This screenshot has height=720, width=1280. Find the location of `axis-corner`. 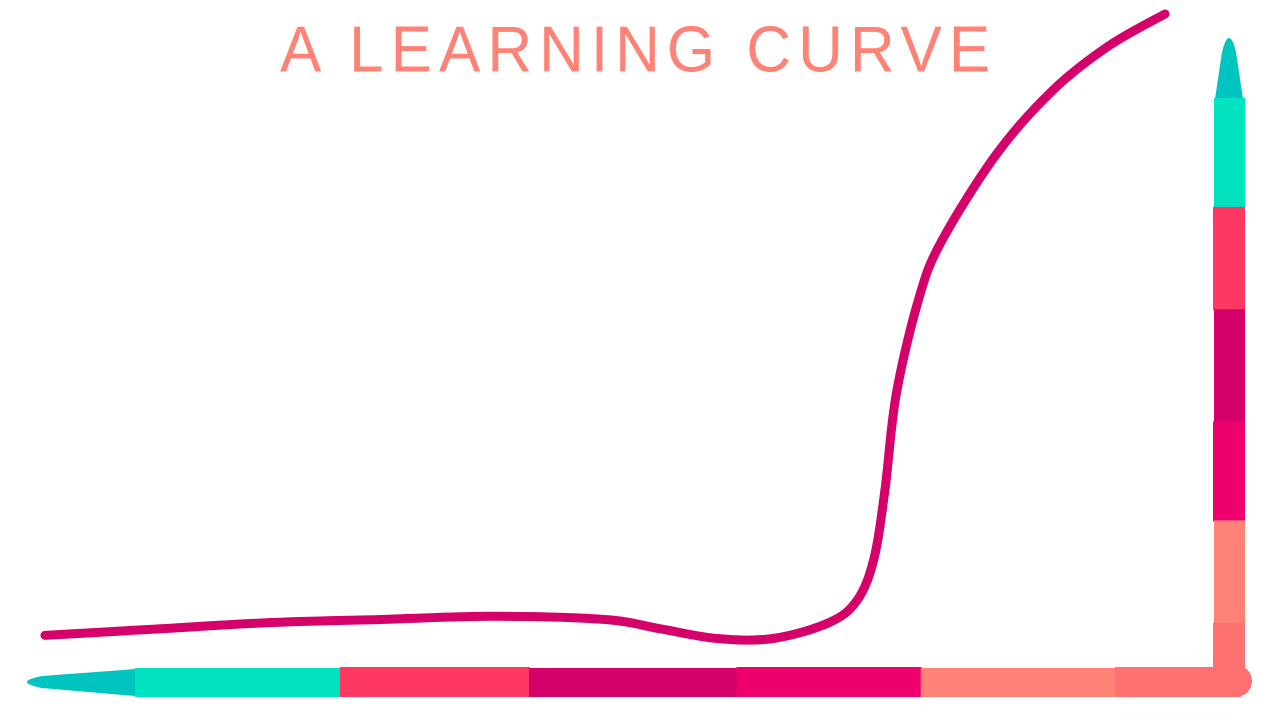

axis-corner is located at coordinates (1236, 681).